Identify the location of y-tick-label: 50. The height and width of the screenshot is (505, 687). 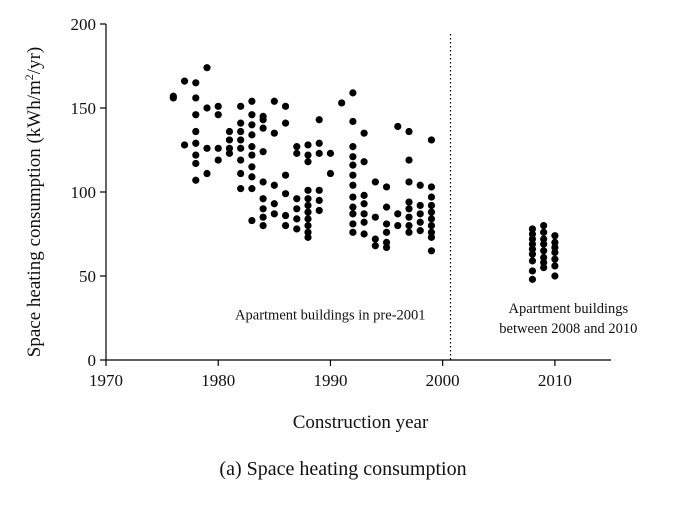
(87, 276).